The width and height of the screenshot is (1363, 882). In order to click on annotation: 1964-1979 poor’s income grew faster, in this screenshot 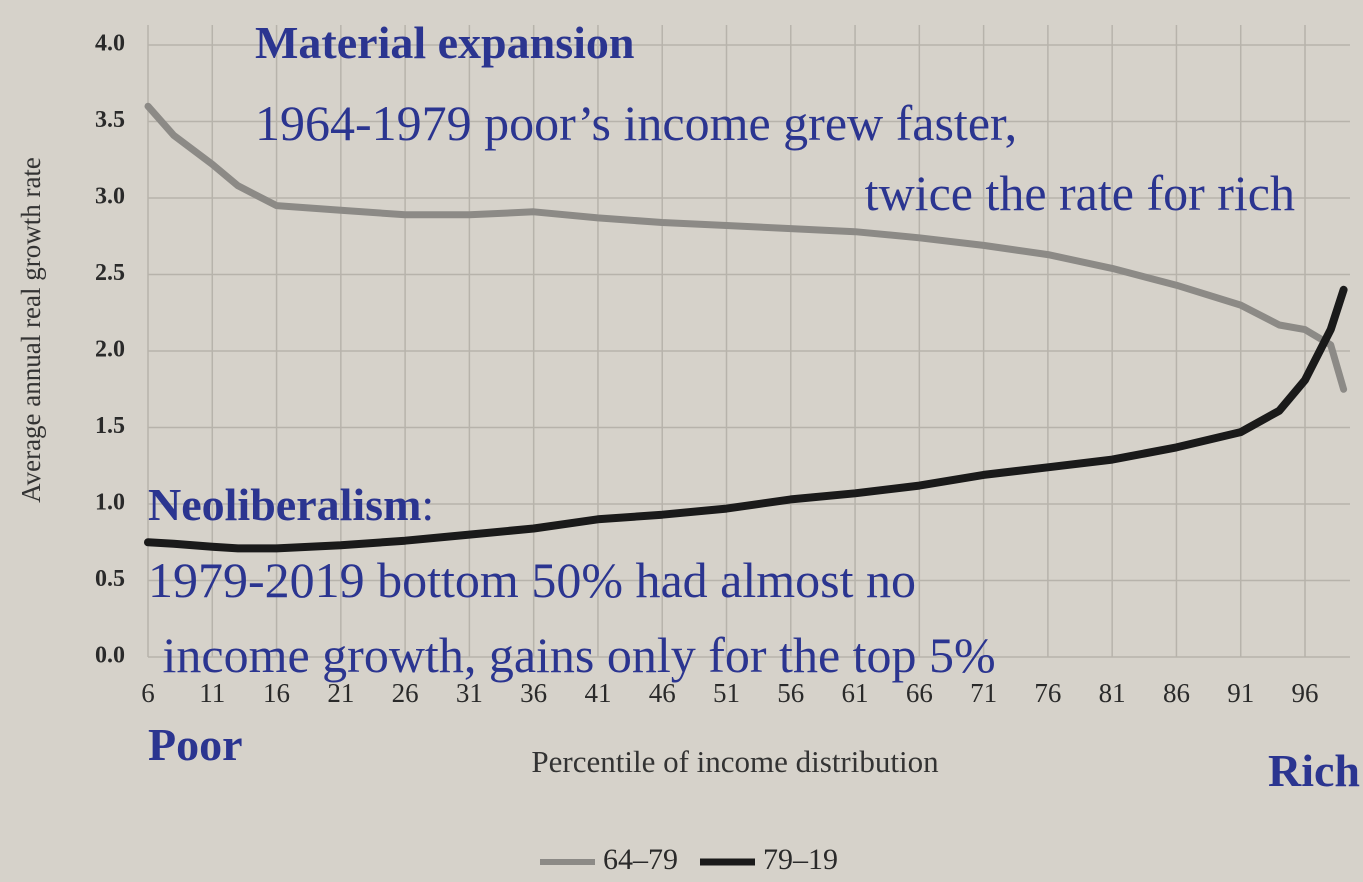, I will do `click(636, 123)`.